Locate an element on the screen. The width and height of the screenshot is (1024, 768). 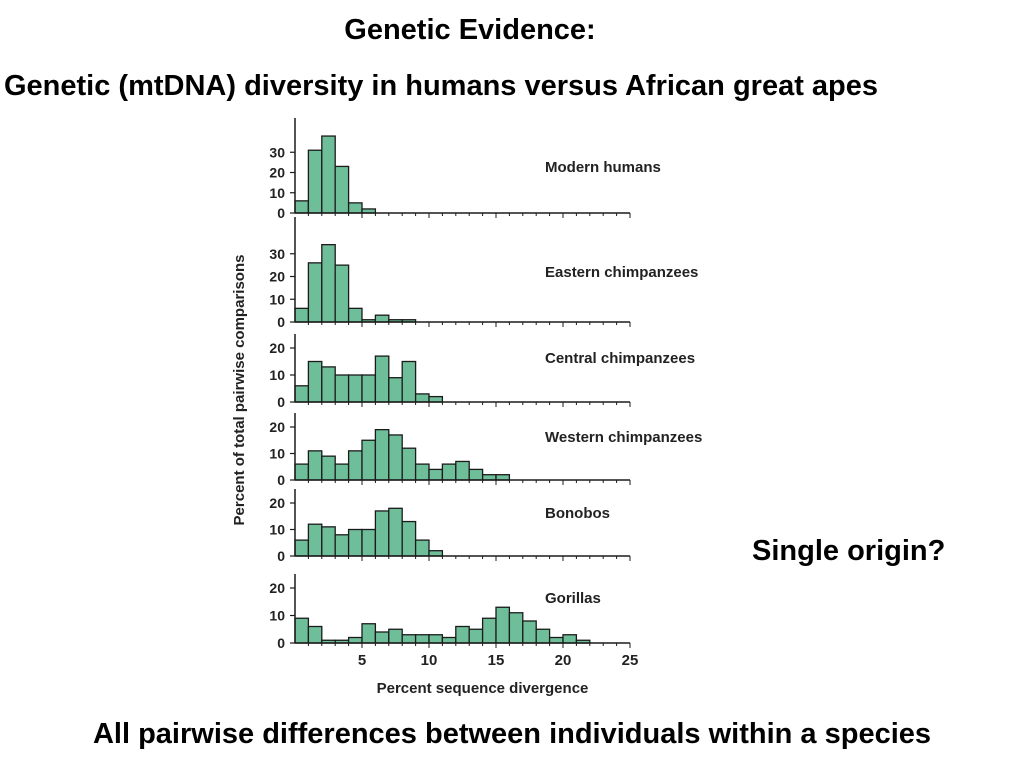
y-axis-title: Percent of total pairwise comparisons is located at coordinates (239, 390).